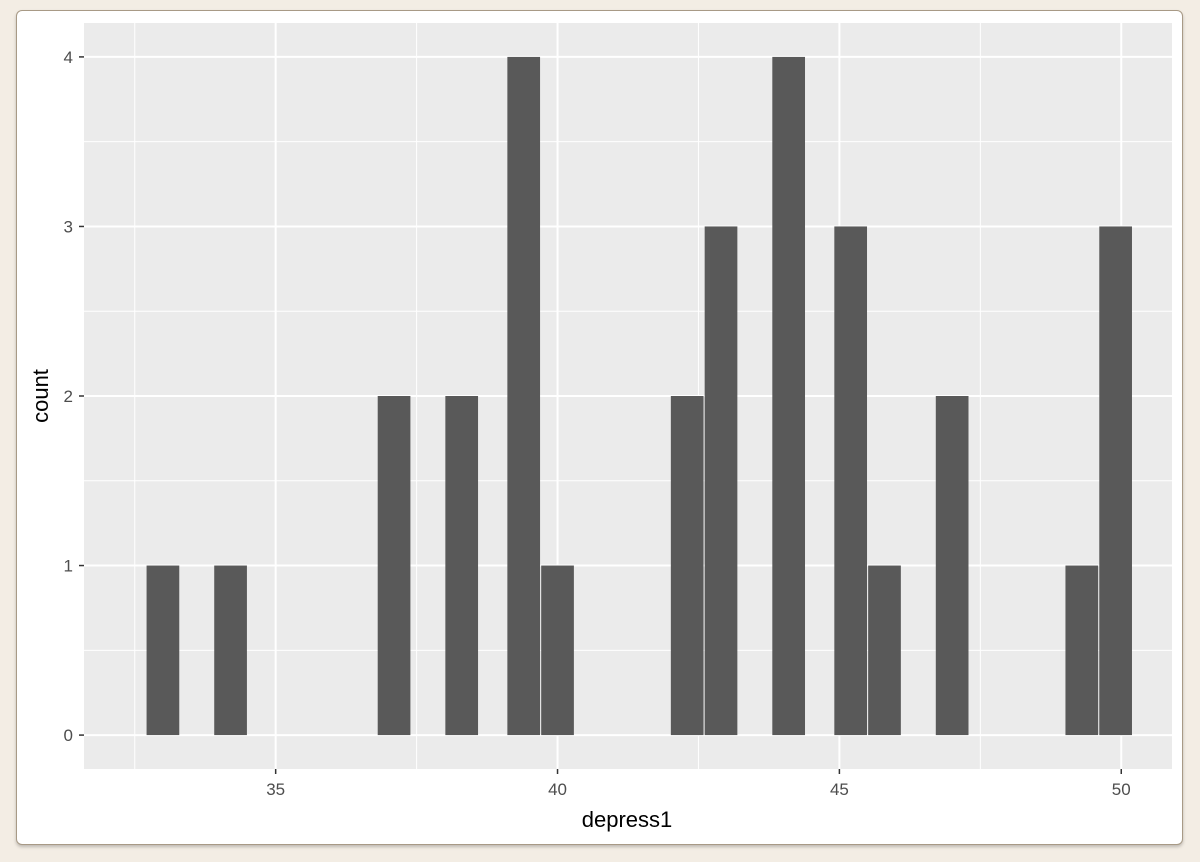  Describe the element at coordinates (74, 396) in the screenshot. I see `y-axis-ticks: 0 1 2 3 4` at that location.